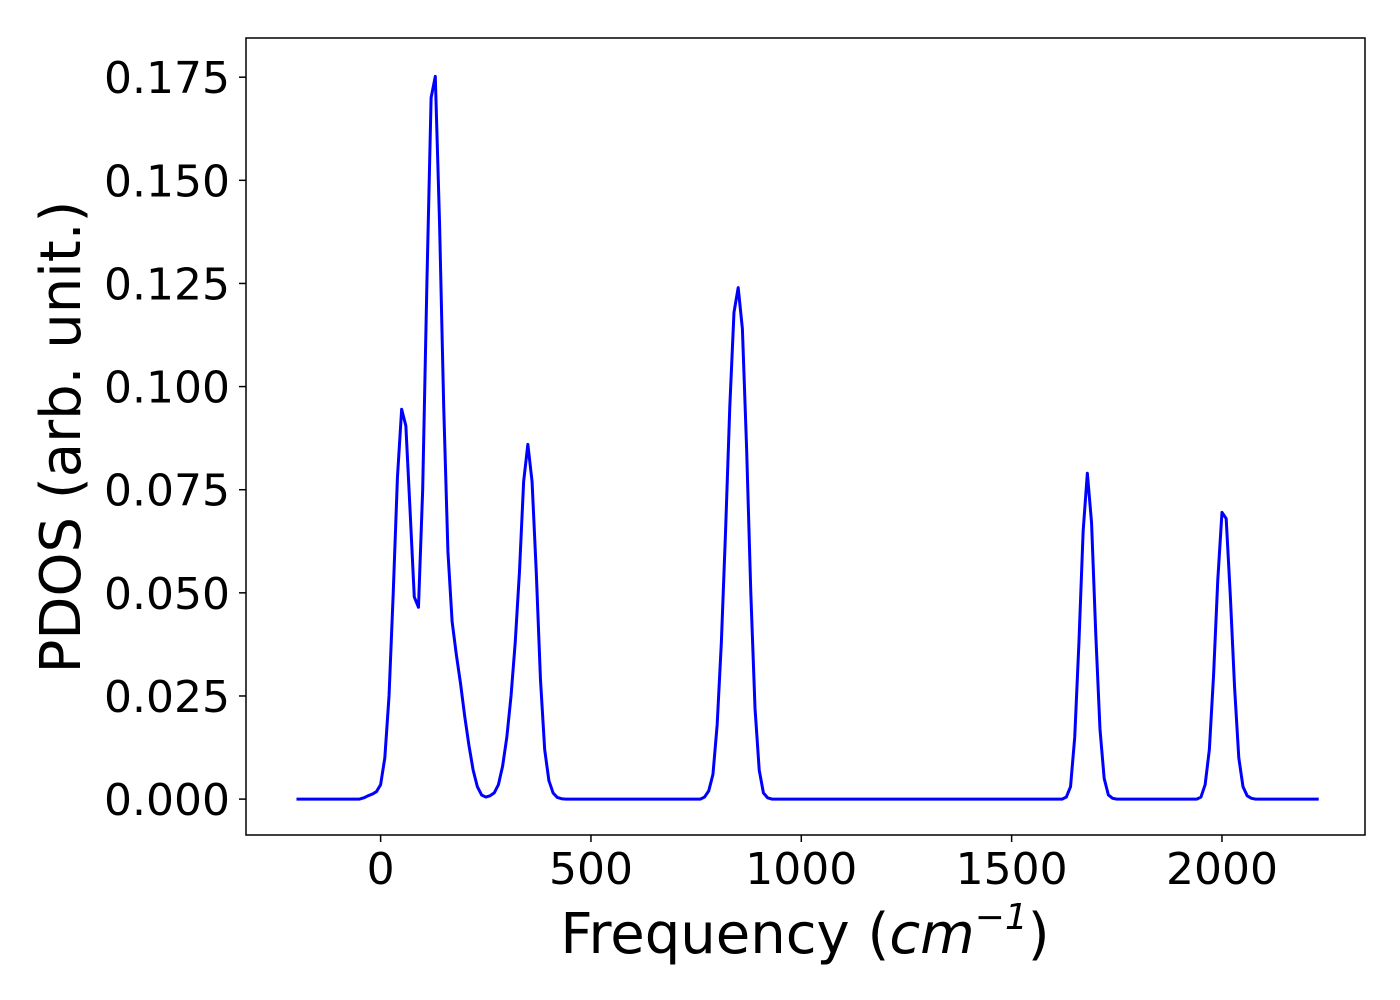  Describe the element at coordinates (381, 869) in the screenshot. I see `x-tick-label: 0` at that location.